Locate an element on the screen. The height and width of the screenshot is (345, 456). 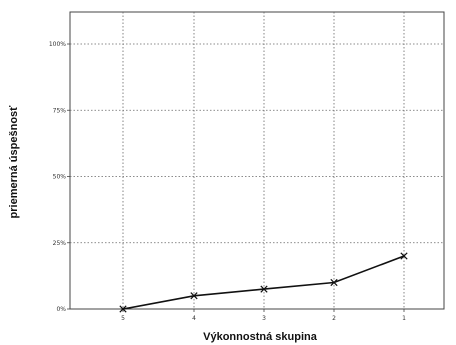
y-tick-label: 0% is located at coordinates (61, 309).